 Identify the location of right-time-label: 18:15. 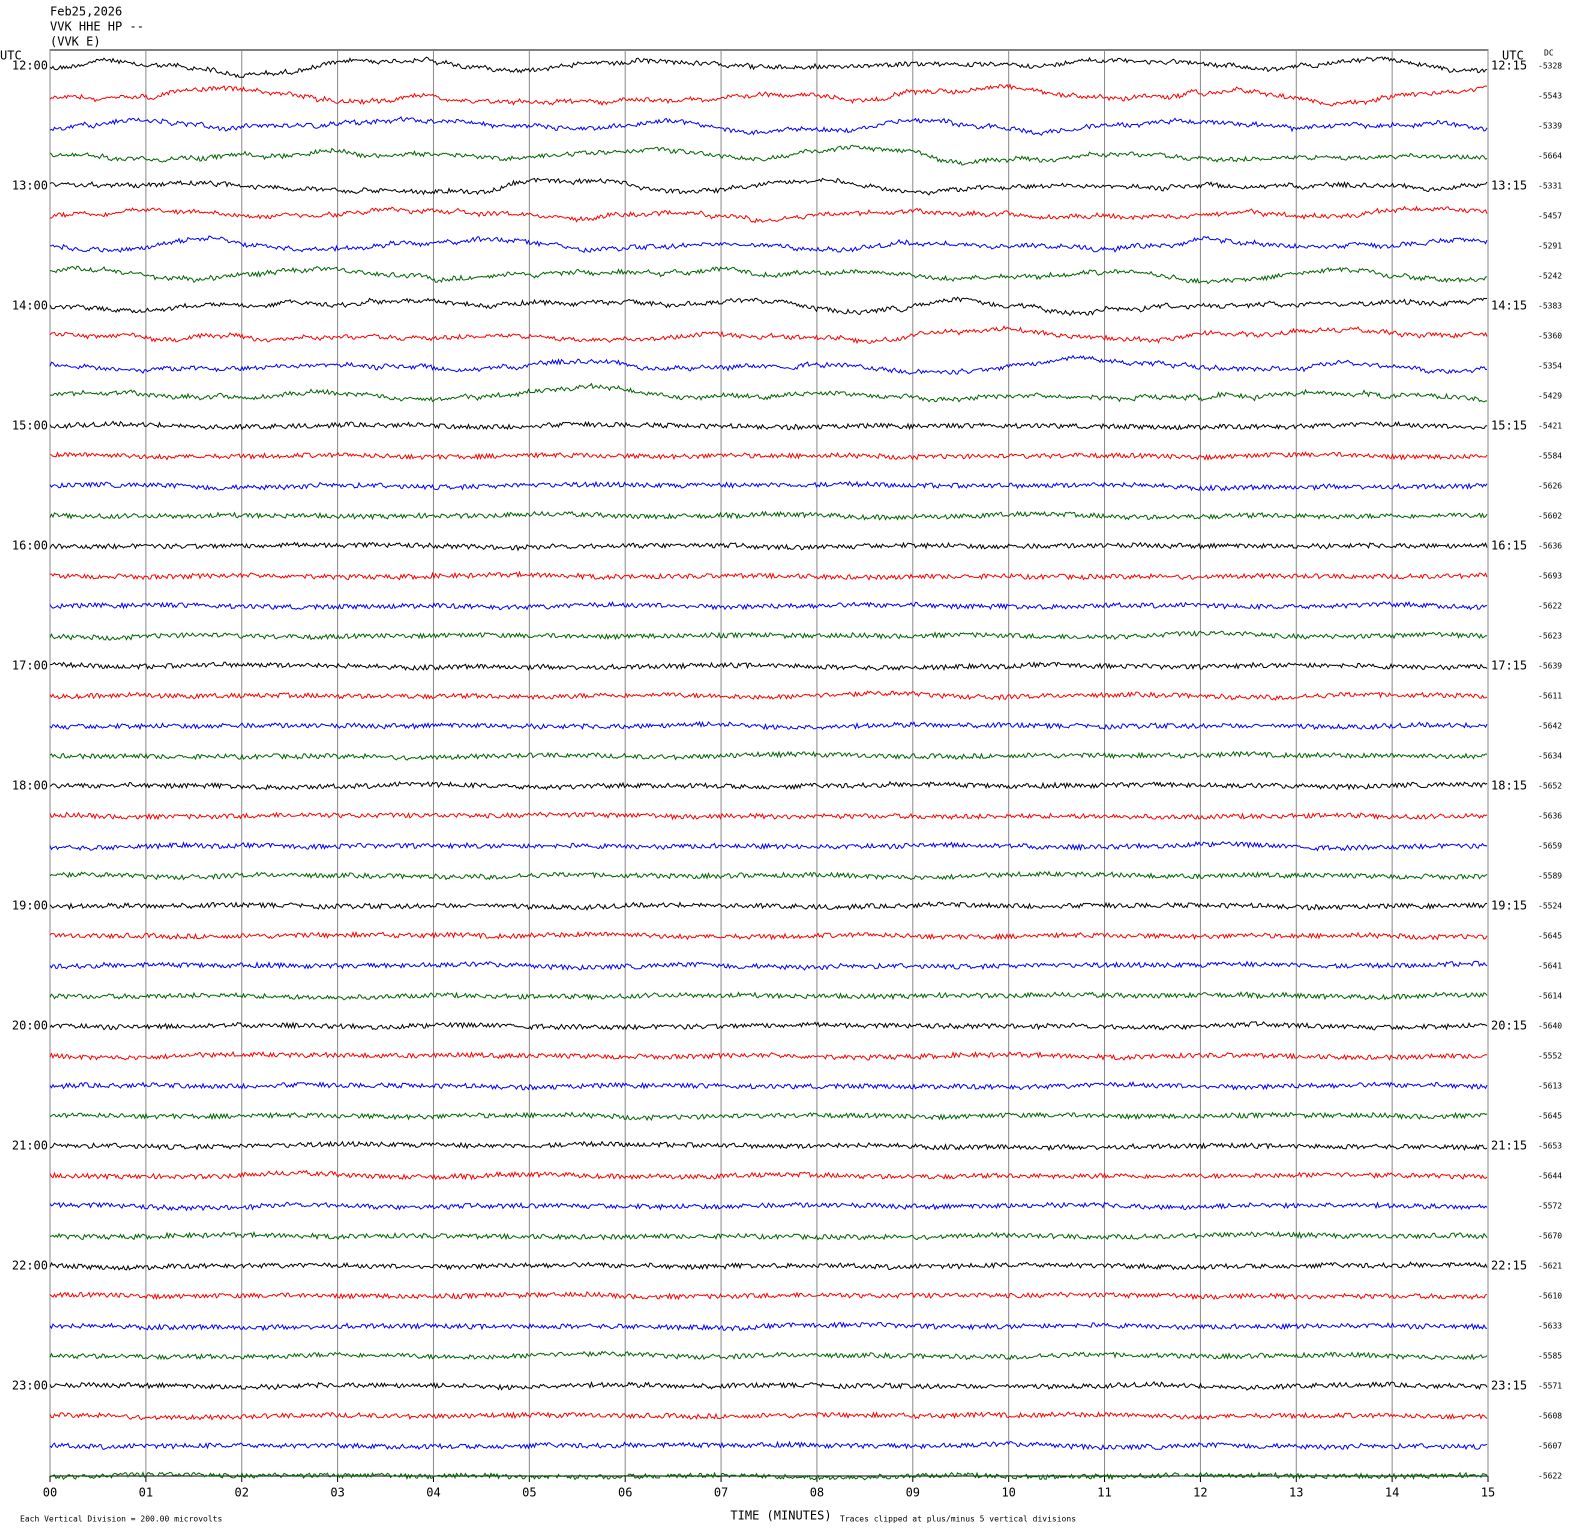
(1509, 786).